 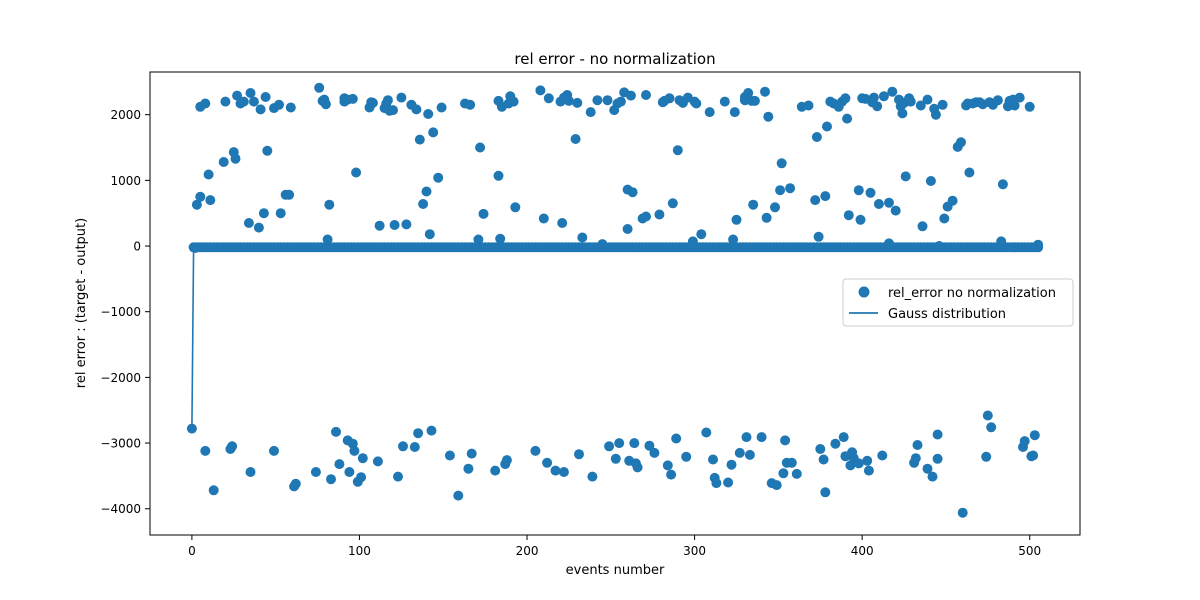 I want to click on x-tick-label: 400, so click(x=862, y=551).